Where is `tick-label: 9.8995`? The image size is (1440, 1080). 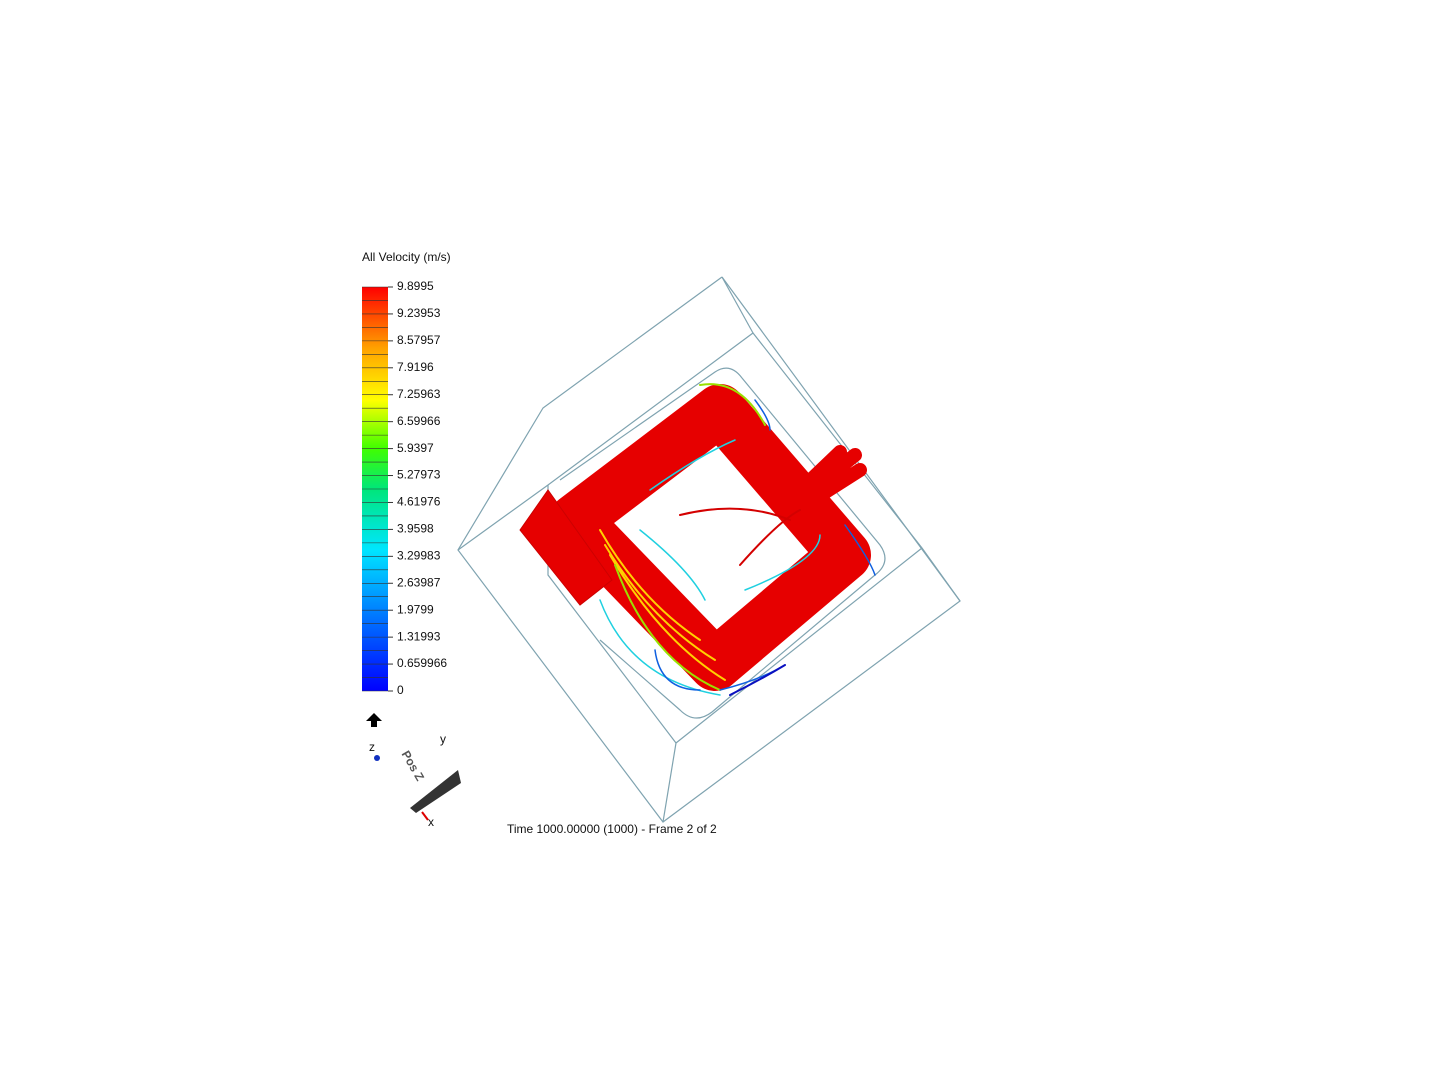
tick-label: 9.8995 is located at coordinates (415, 286).